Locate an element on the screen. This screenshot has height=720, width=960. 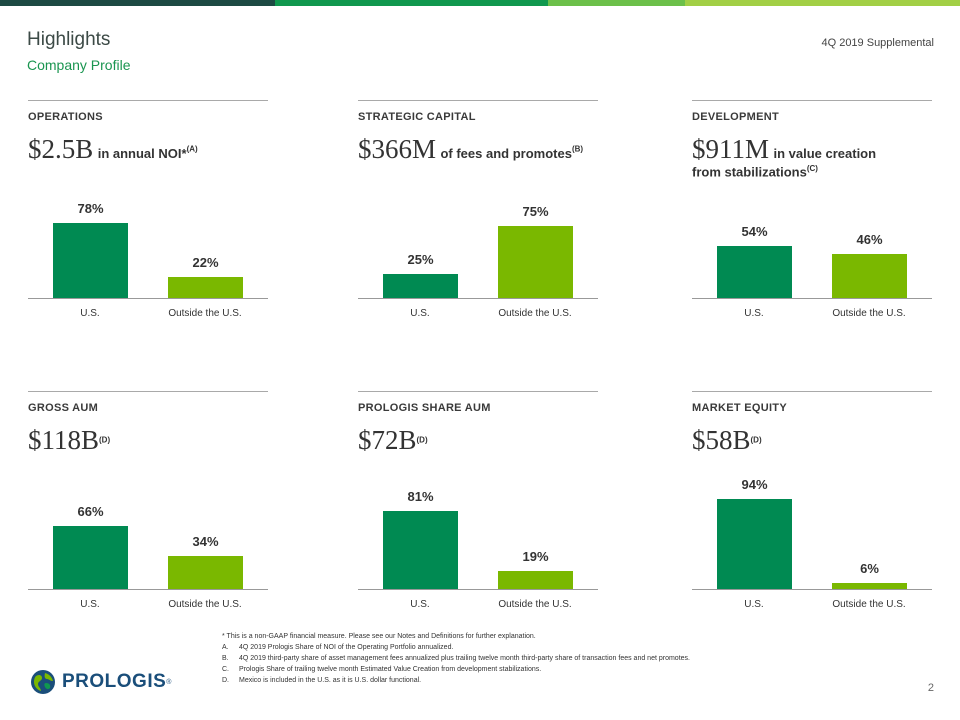
bar-data-label: 6% is located at coordinates (869, 569).